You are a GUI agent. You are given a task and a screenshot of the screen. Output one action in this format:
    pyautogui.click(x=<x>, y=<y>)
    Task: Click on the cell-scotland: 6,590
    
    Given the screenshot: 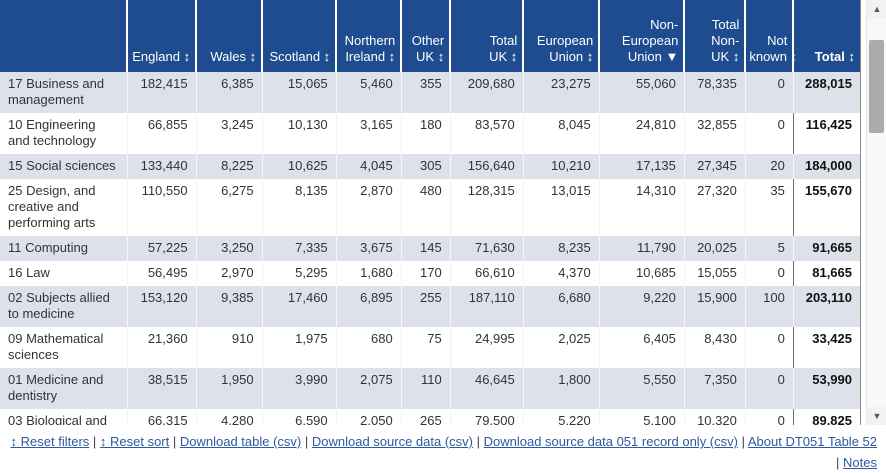 What is the action you would take?
    pyautogui.click(x=299, y=417)
    